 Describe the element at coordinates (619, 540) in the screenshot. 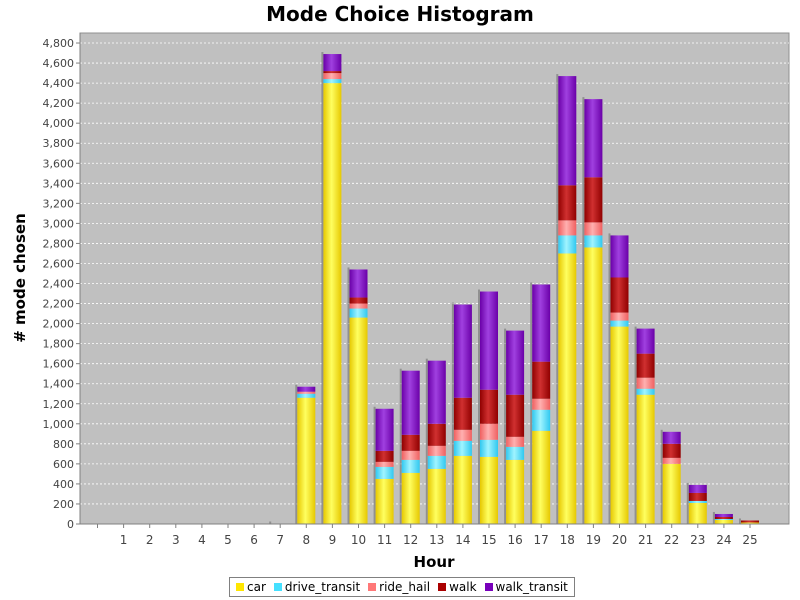

I see `x-tick-label: 20` at that location.